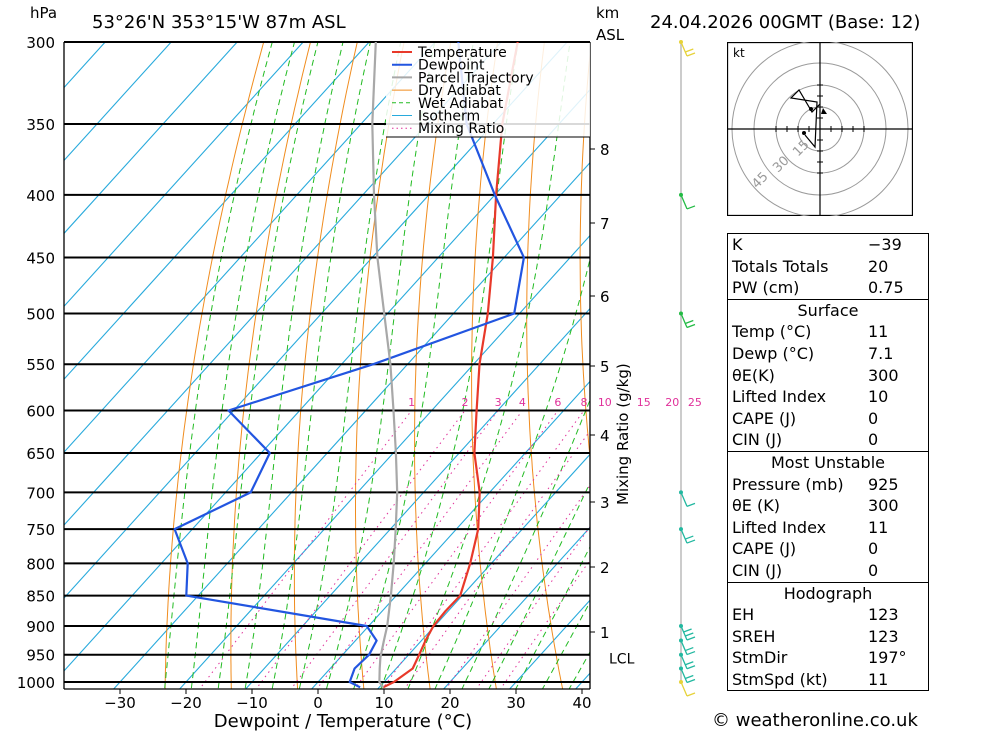 This screenshot has height=733, width=1000. What do you see at coordinates (40, 656) in the screenshot?
I see `pressure-tick-label: 950` at bounding box center [40, 656].